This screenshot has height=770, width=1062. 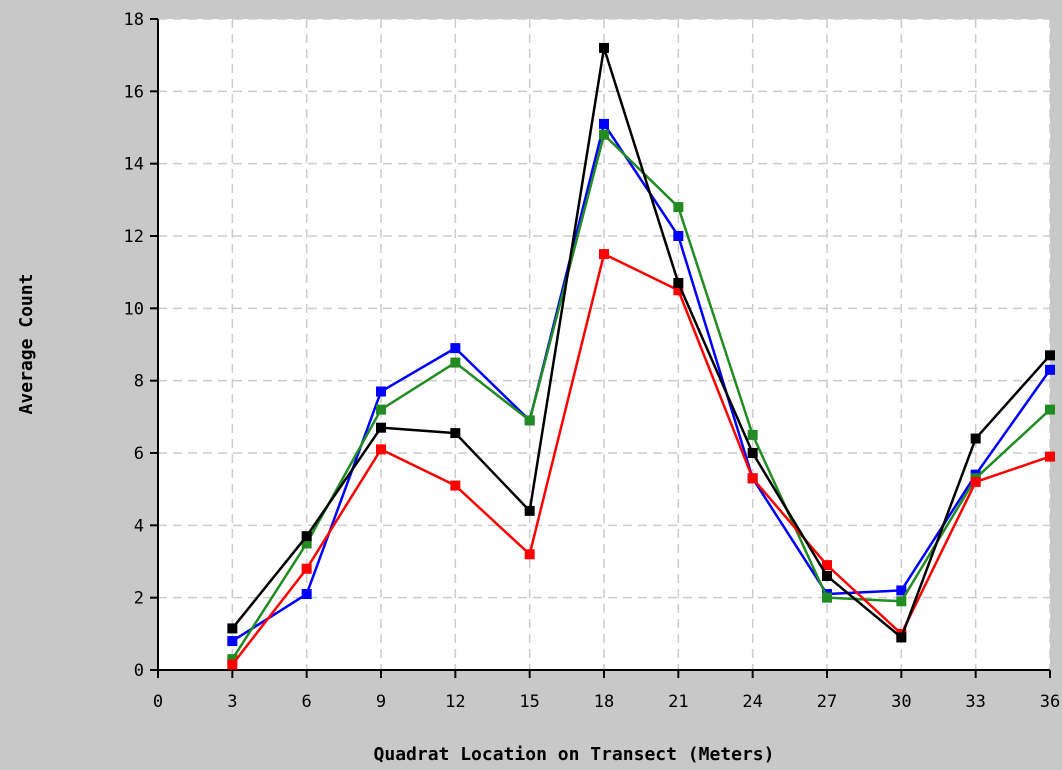 I want to click on x-tick-label: 3, so click(x=232, y=702).